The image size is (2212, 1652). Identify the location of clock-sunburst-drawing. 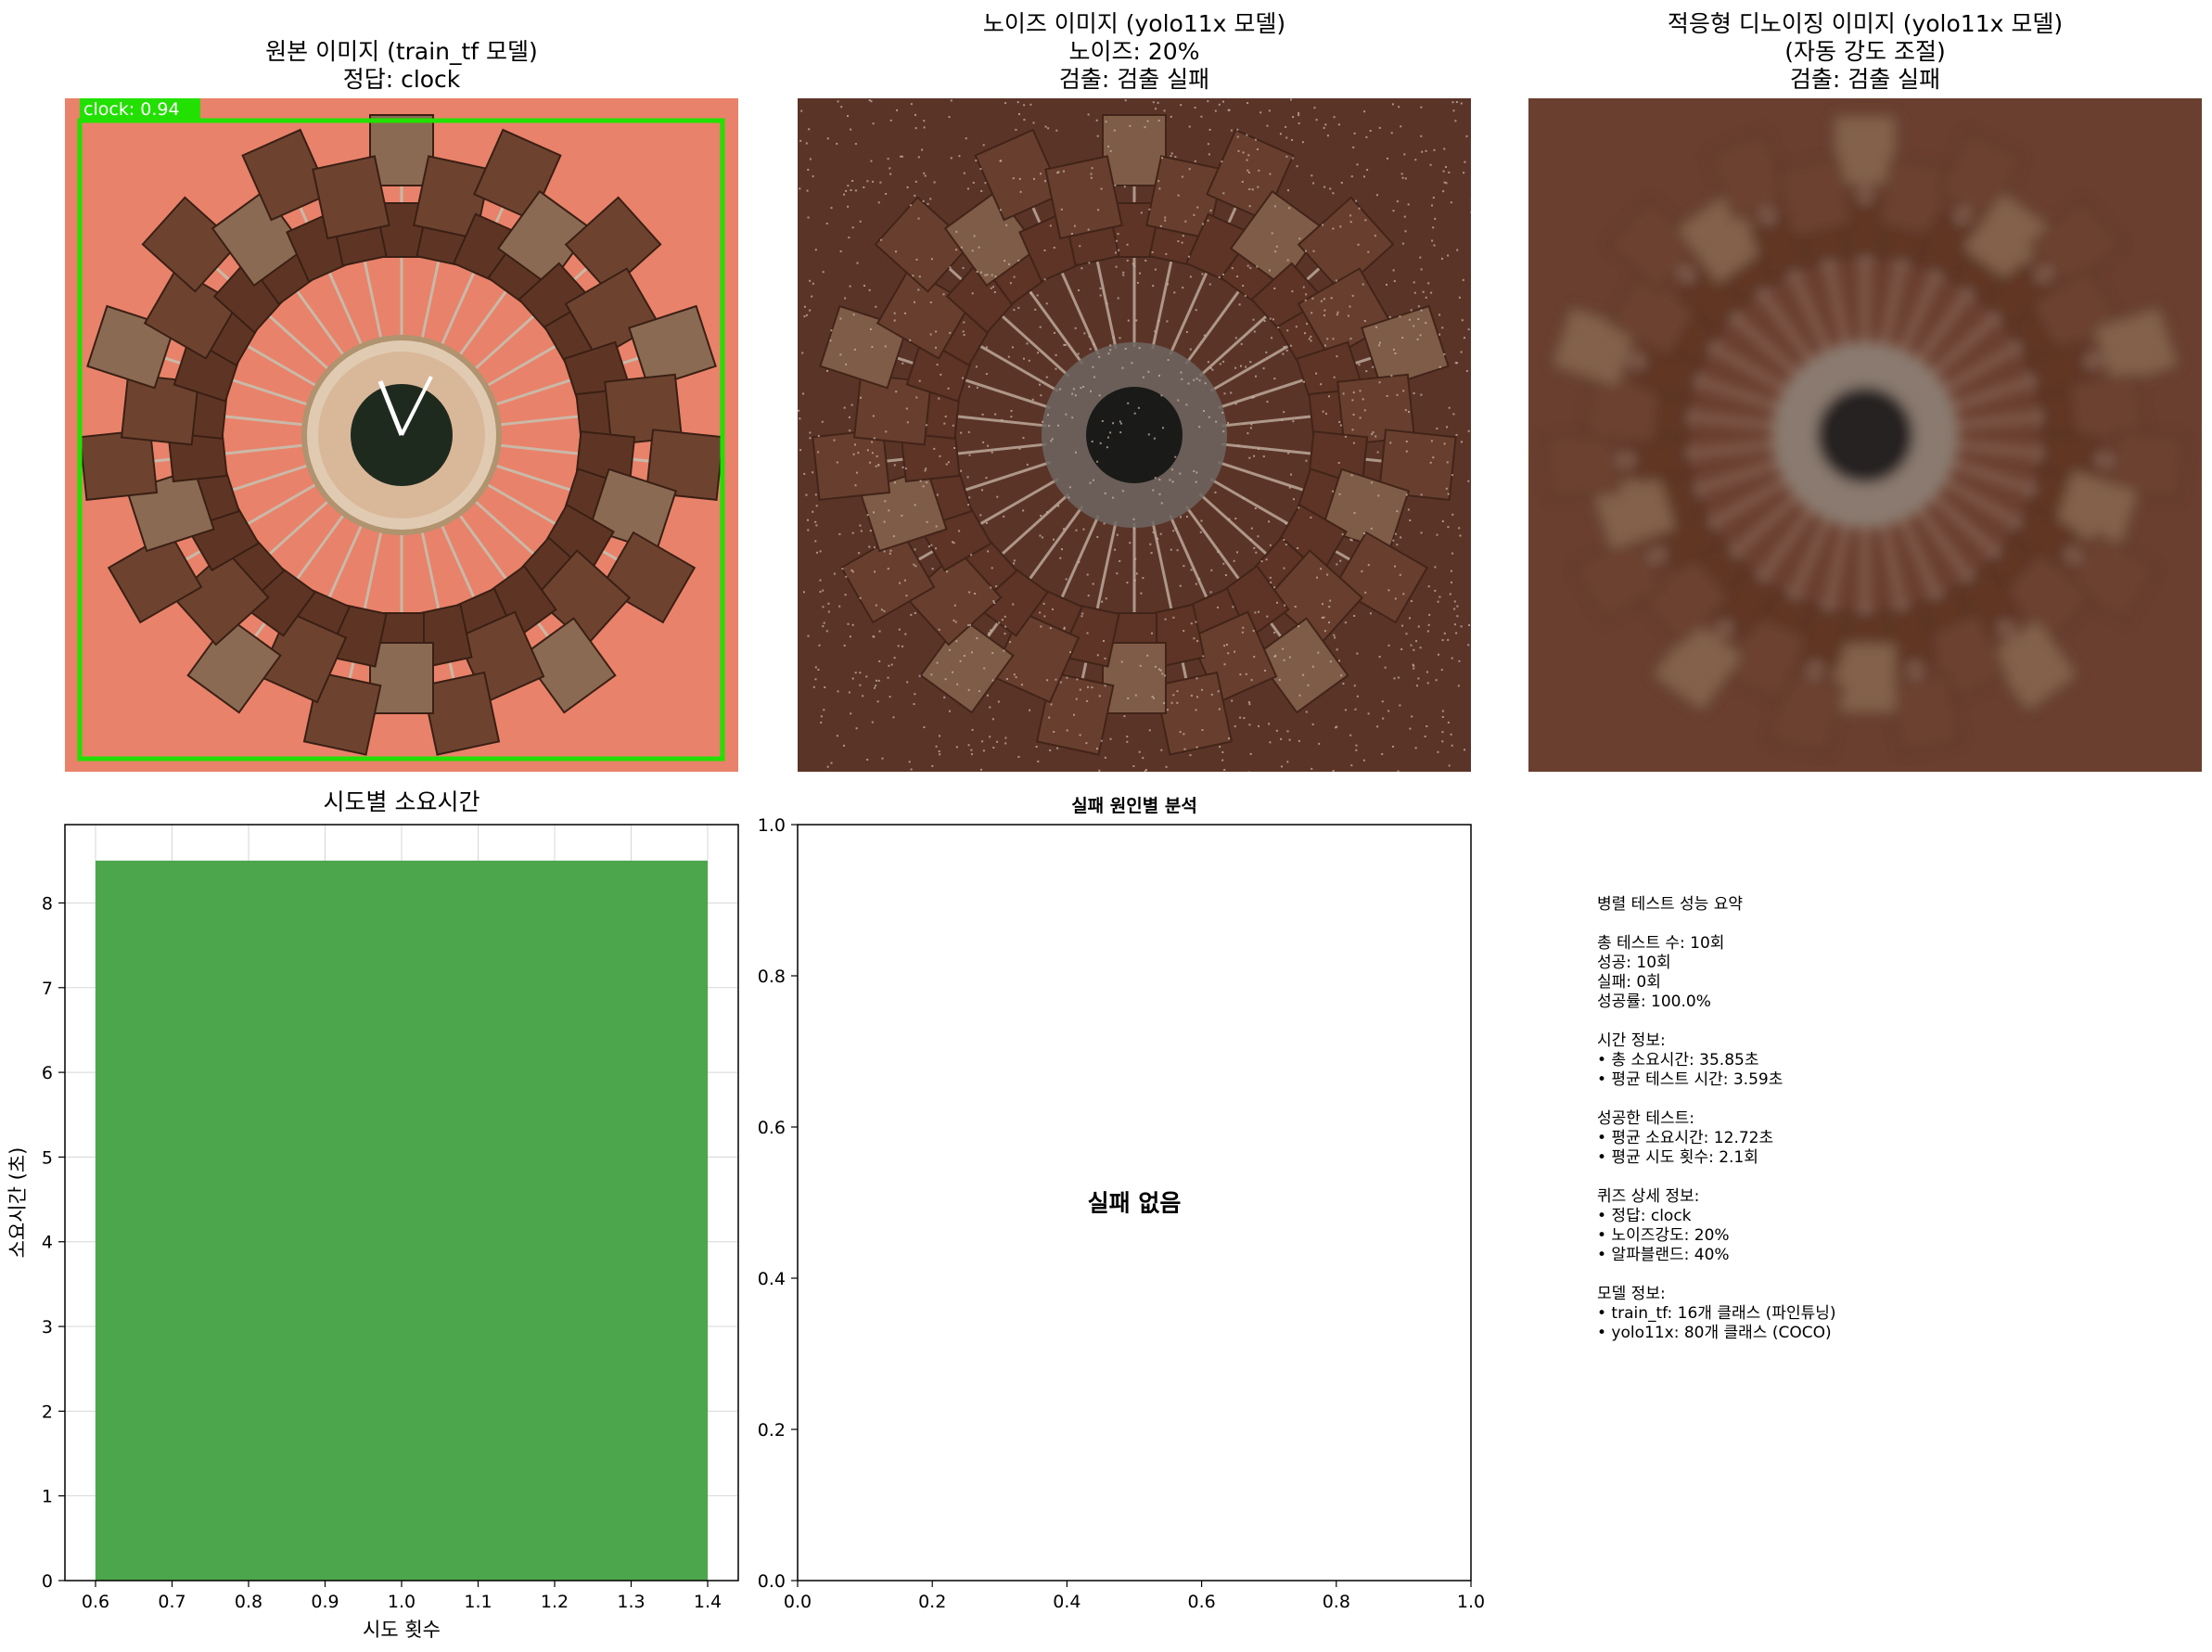
(401, 435).